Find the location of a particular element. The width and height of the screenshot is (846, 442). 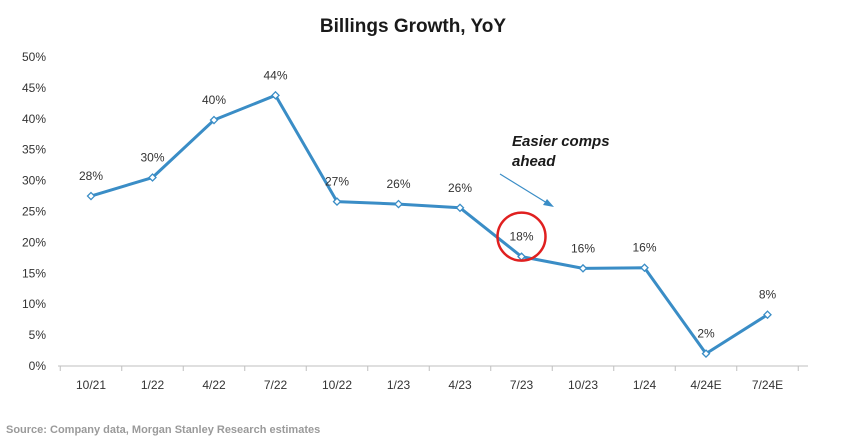

y-tick-label: 35% is located at coordinates (34, 150).